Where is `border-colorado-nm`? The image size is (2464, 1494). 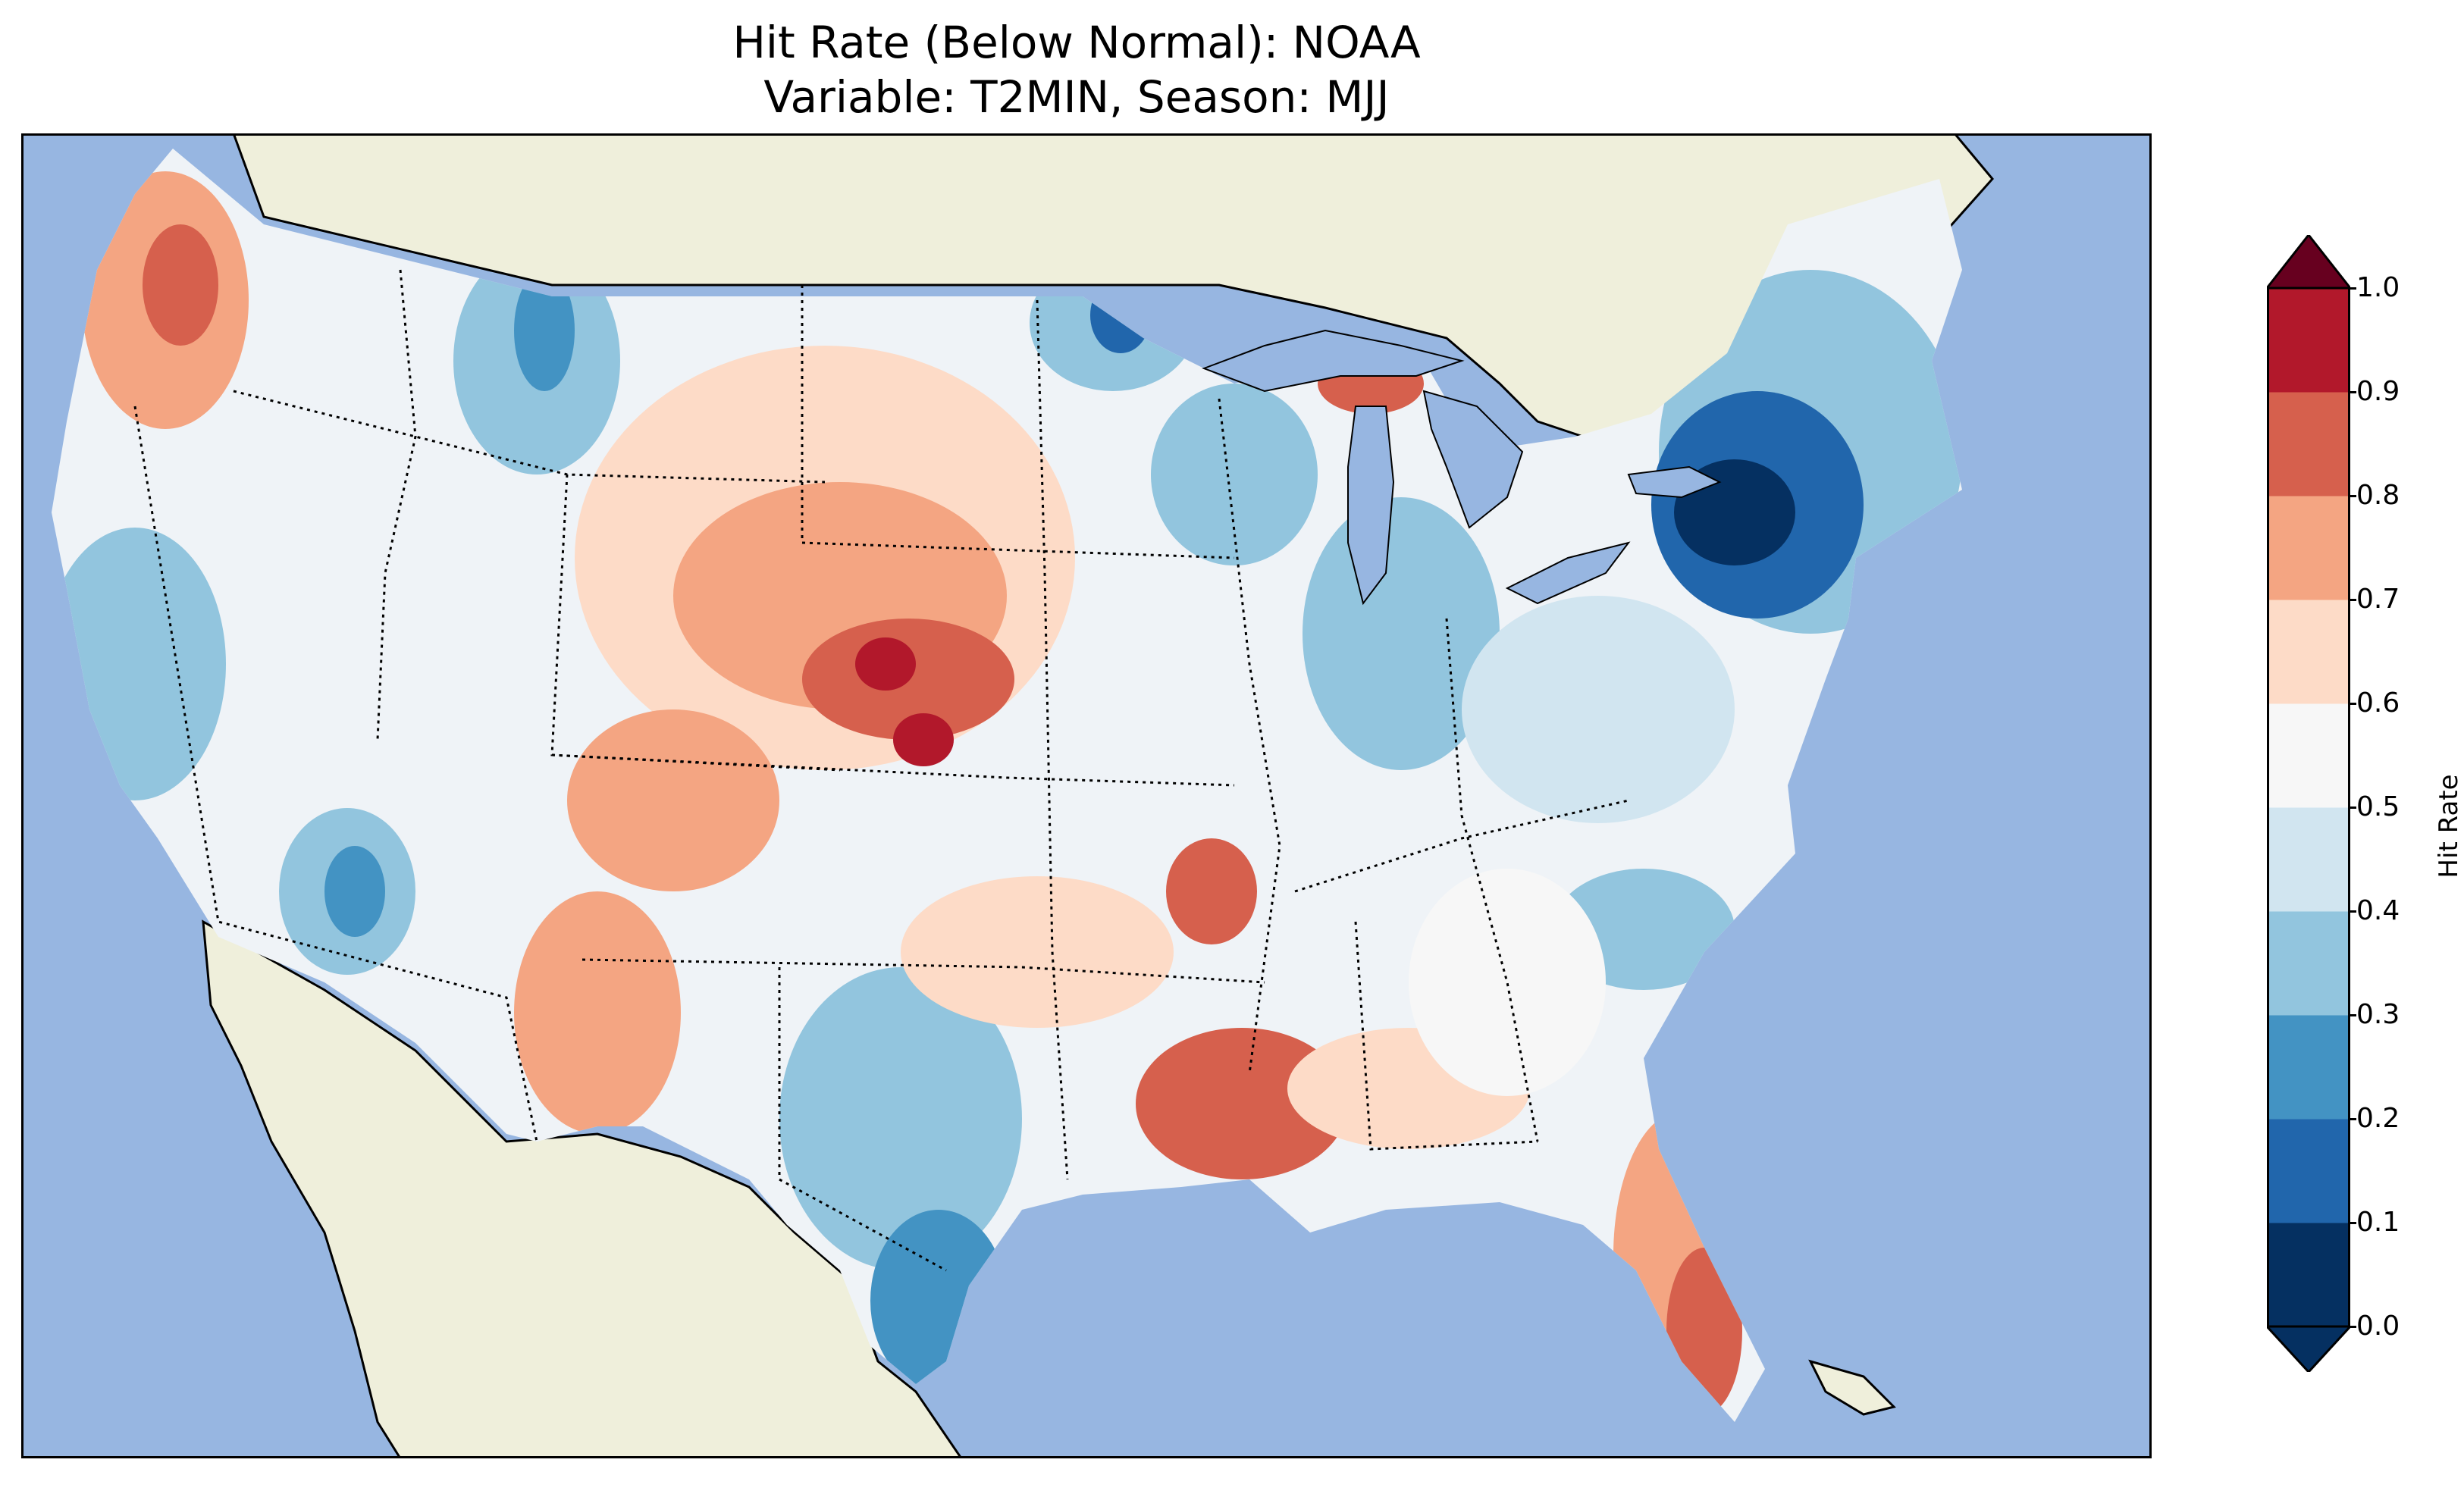
border-colorado-nm is located at coordinates (893, 770).